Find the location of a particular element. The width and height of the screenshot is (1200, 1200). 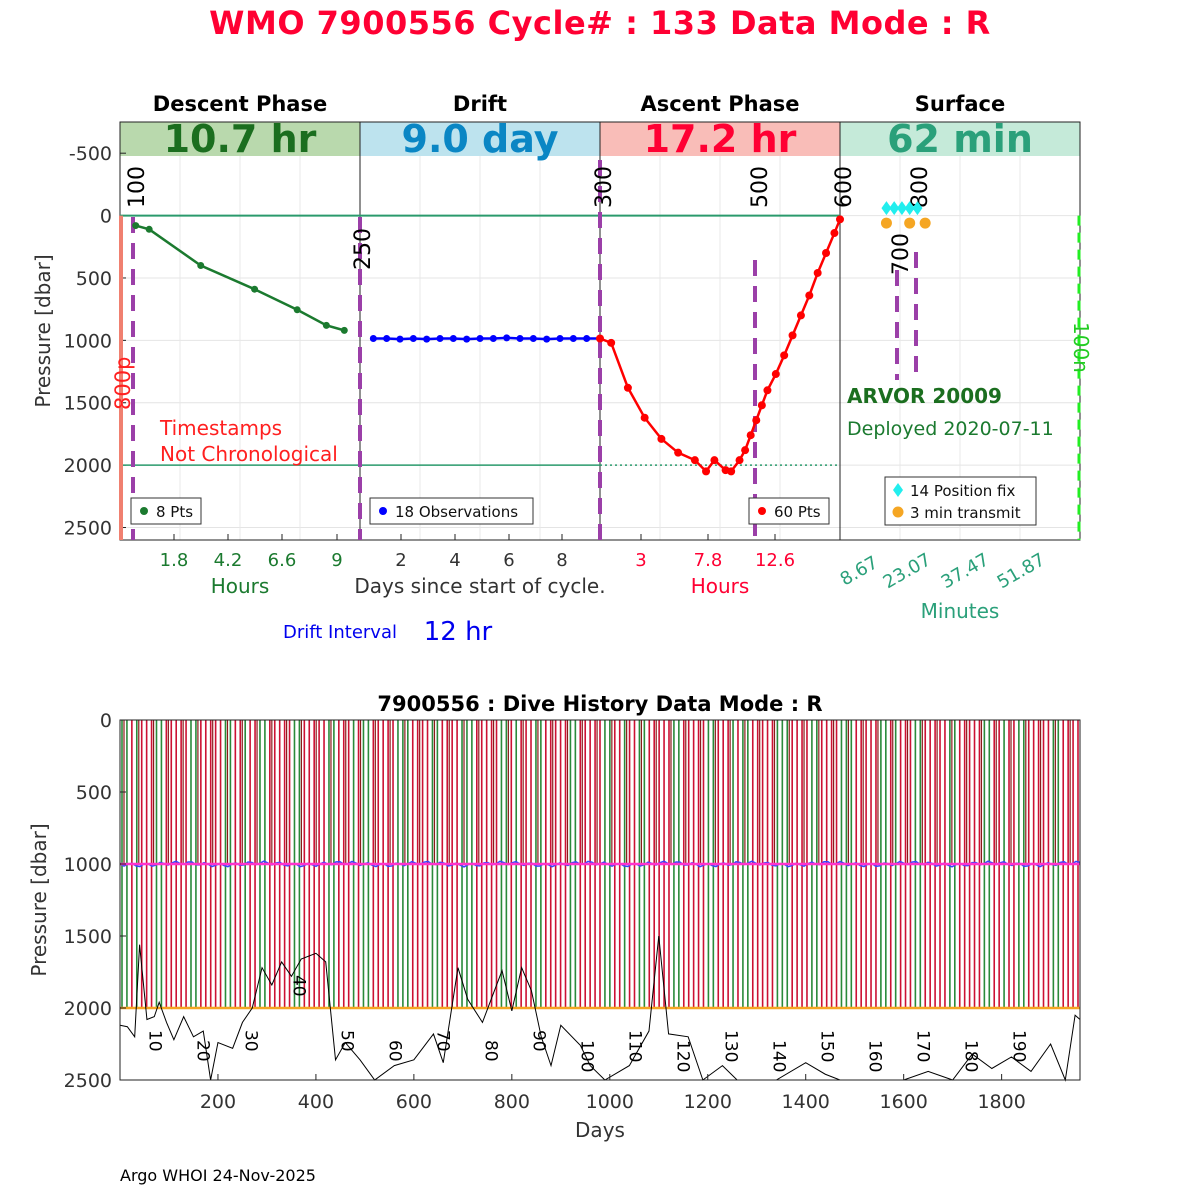

cycle-label: 20 is located at coordinates (202, 1051).